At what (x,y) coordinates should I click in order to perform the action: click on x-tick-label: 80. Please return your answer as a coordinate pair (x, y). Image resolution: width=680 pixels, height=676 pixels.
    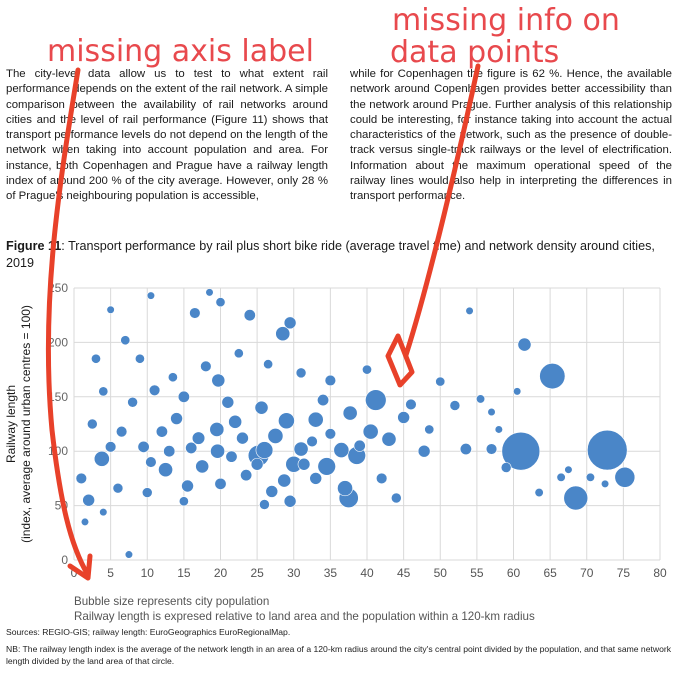
    Looking at the image, I should click on (660, 573).